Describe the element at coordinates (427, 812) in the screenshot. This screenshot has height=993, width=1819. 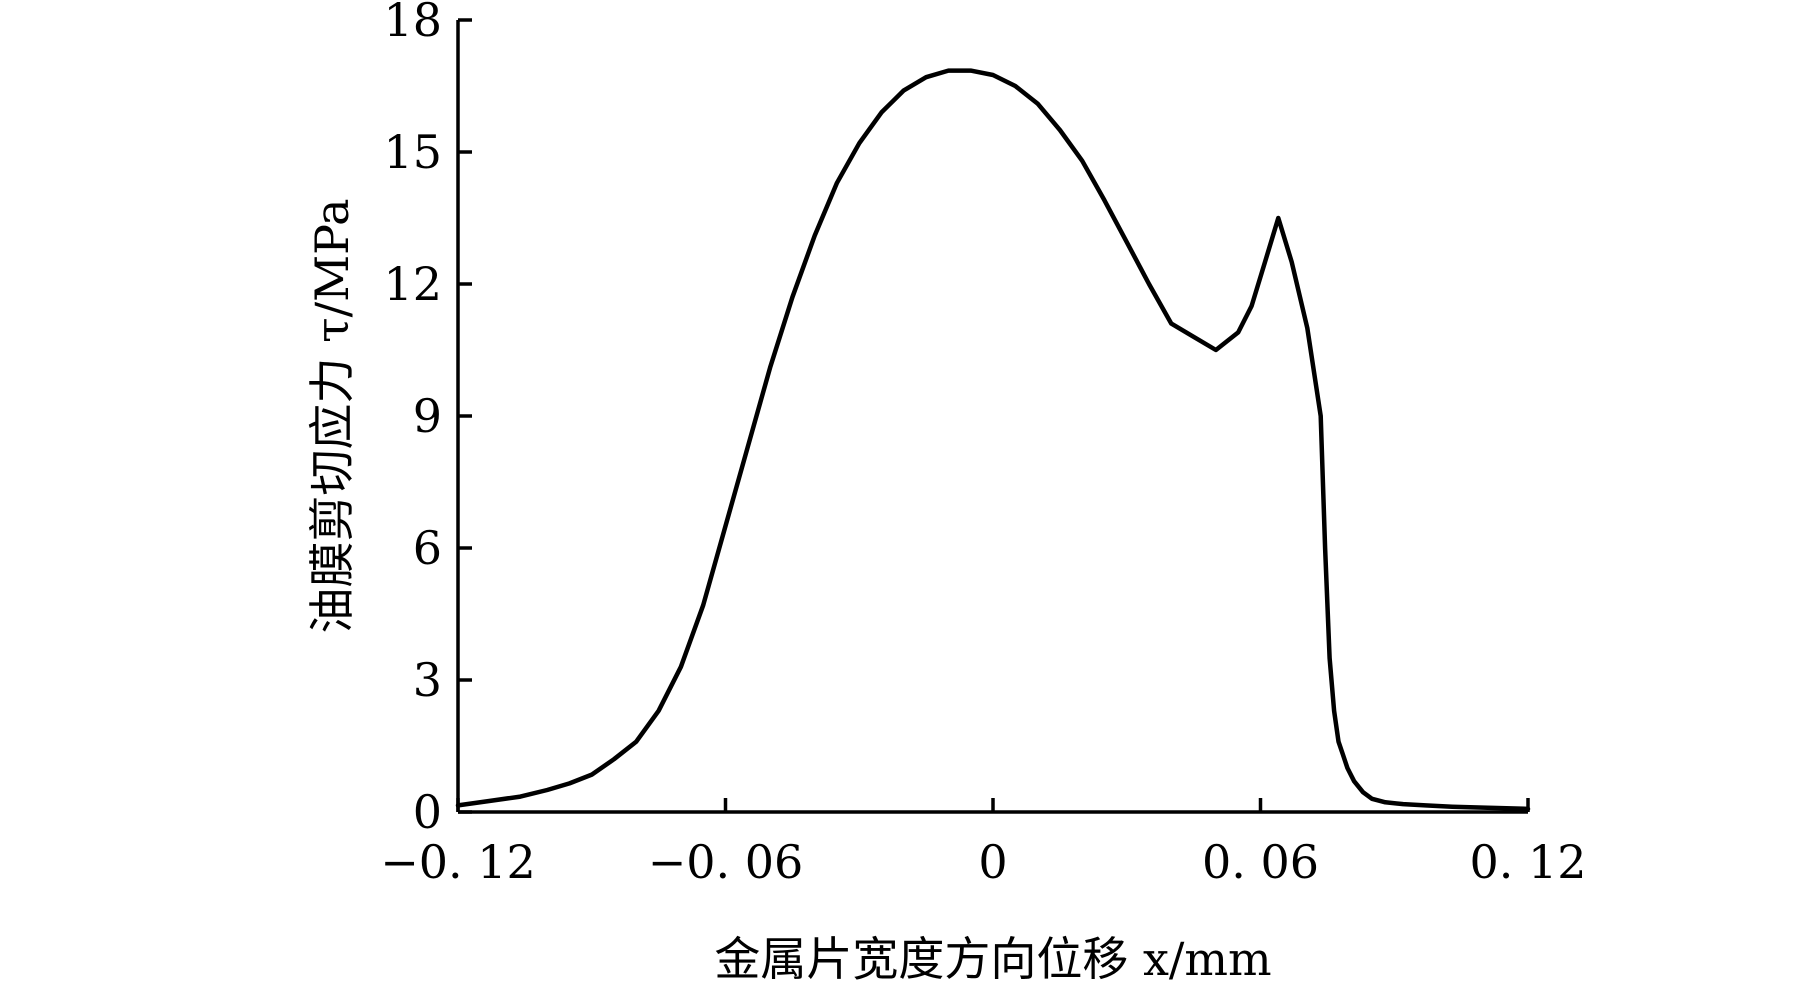
I see `y-tick-label: 0` at that location.